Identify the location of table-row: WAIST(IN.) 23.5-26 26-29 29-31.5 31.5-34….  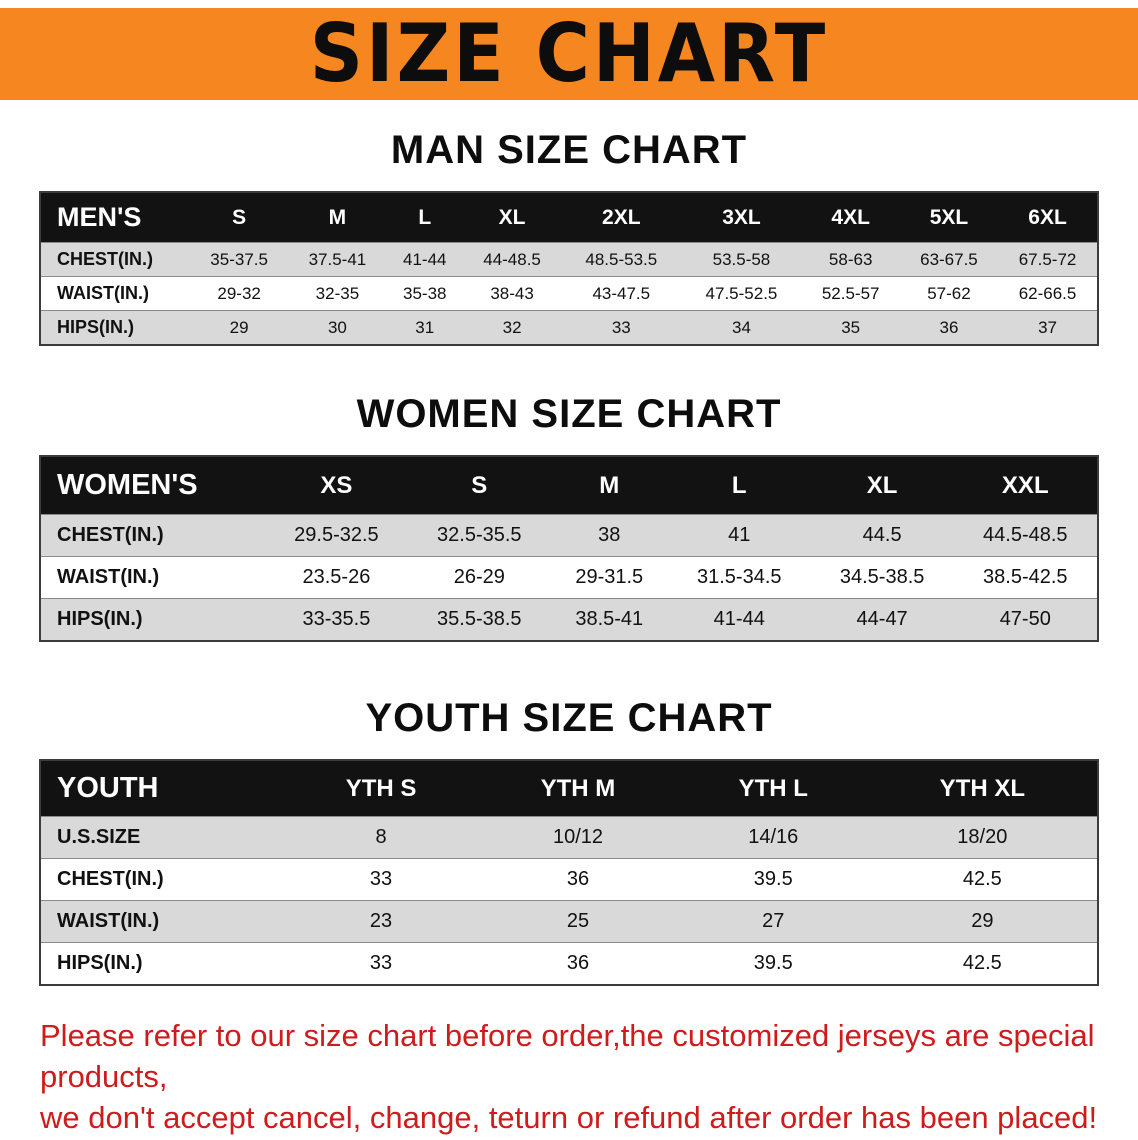
(569, 577).